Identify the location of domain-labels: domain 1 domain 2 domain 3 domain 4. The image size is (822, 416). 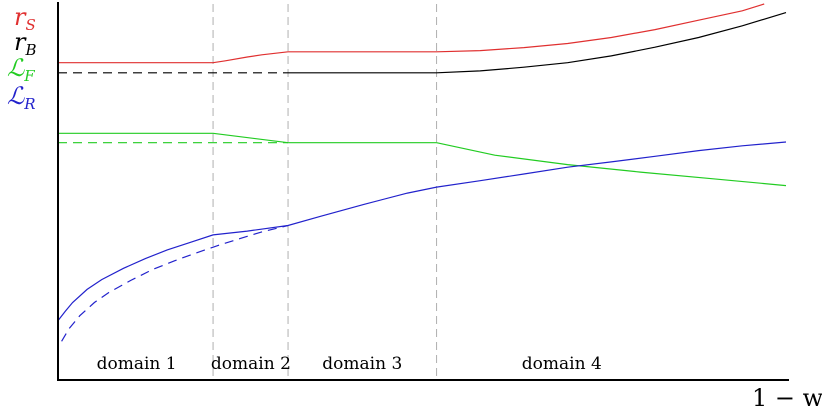
(349, 364).